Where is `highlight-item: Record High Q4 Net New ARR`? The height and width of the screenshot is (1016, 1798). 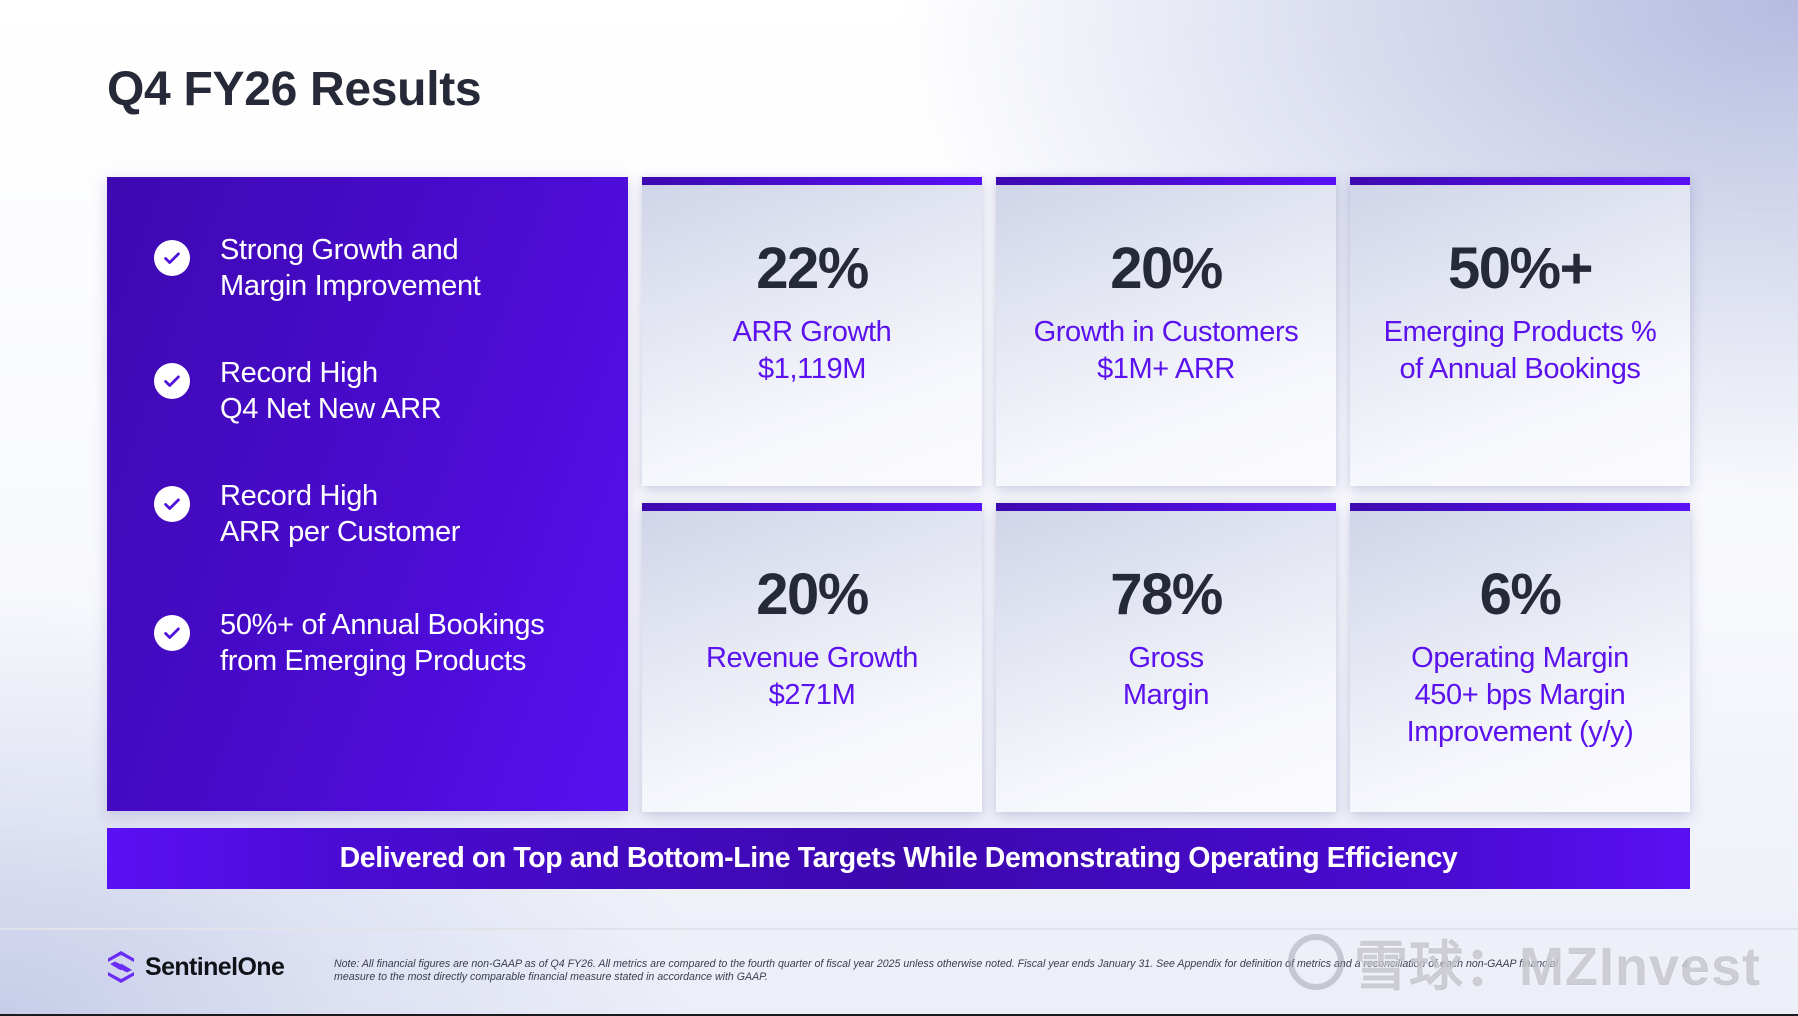 highlight-item: Record High Q4 Net New ARR is located at coordinates (298, 391).